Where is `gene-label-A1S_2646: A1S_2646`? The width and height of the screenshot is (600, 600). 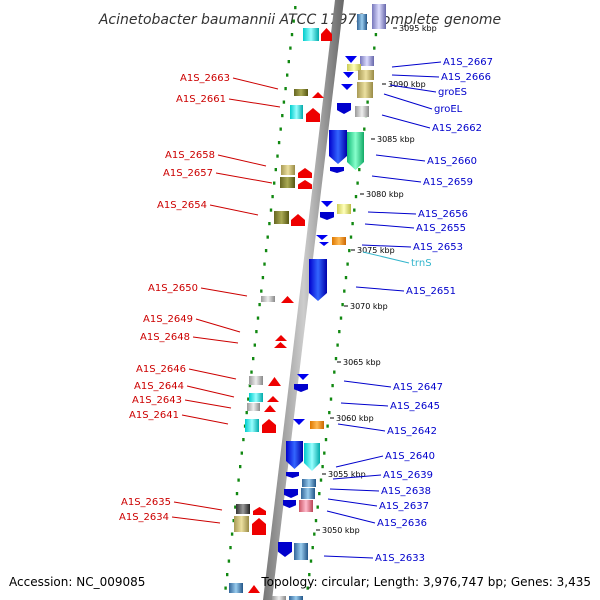
gene-label-A1S_2646: A1S_2646 is located at coordinates (161, 369).